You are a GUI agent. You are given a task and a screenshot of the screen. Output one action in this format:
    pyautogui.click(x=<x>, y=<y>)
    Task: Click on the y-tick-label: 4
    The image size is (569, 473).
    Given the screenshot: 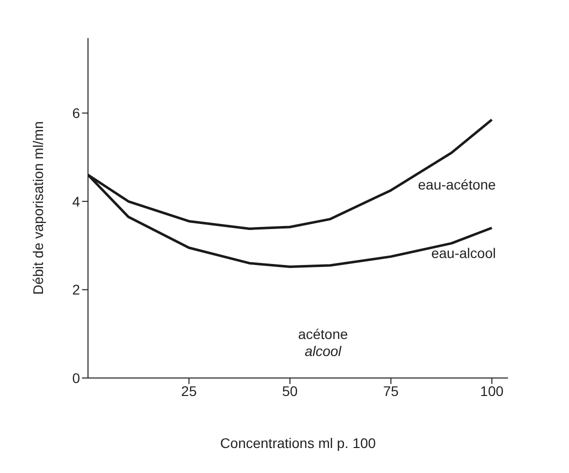 What is the action you would take?
    pyautogui.click(x=76, y=201)
    